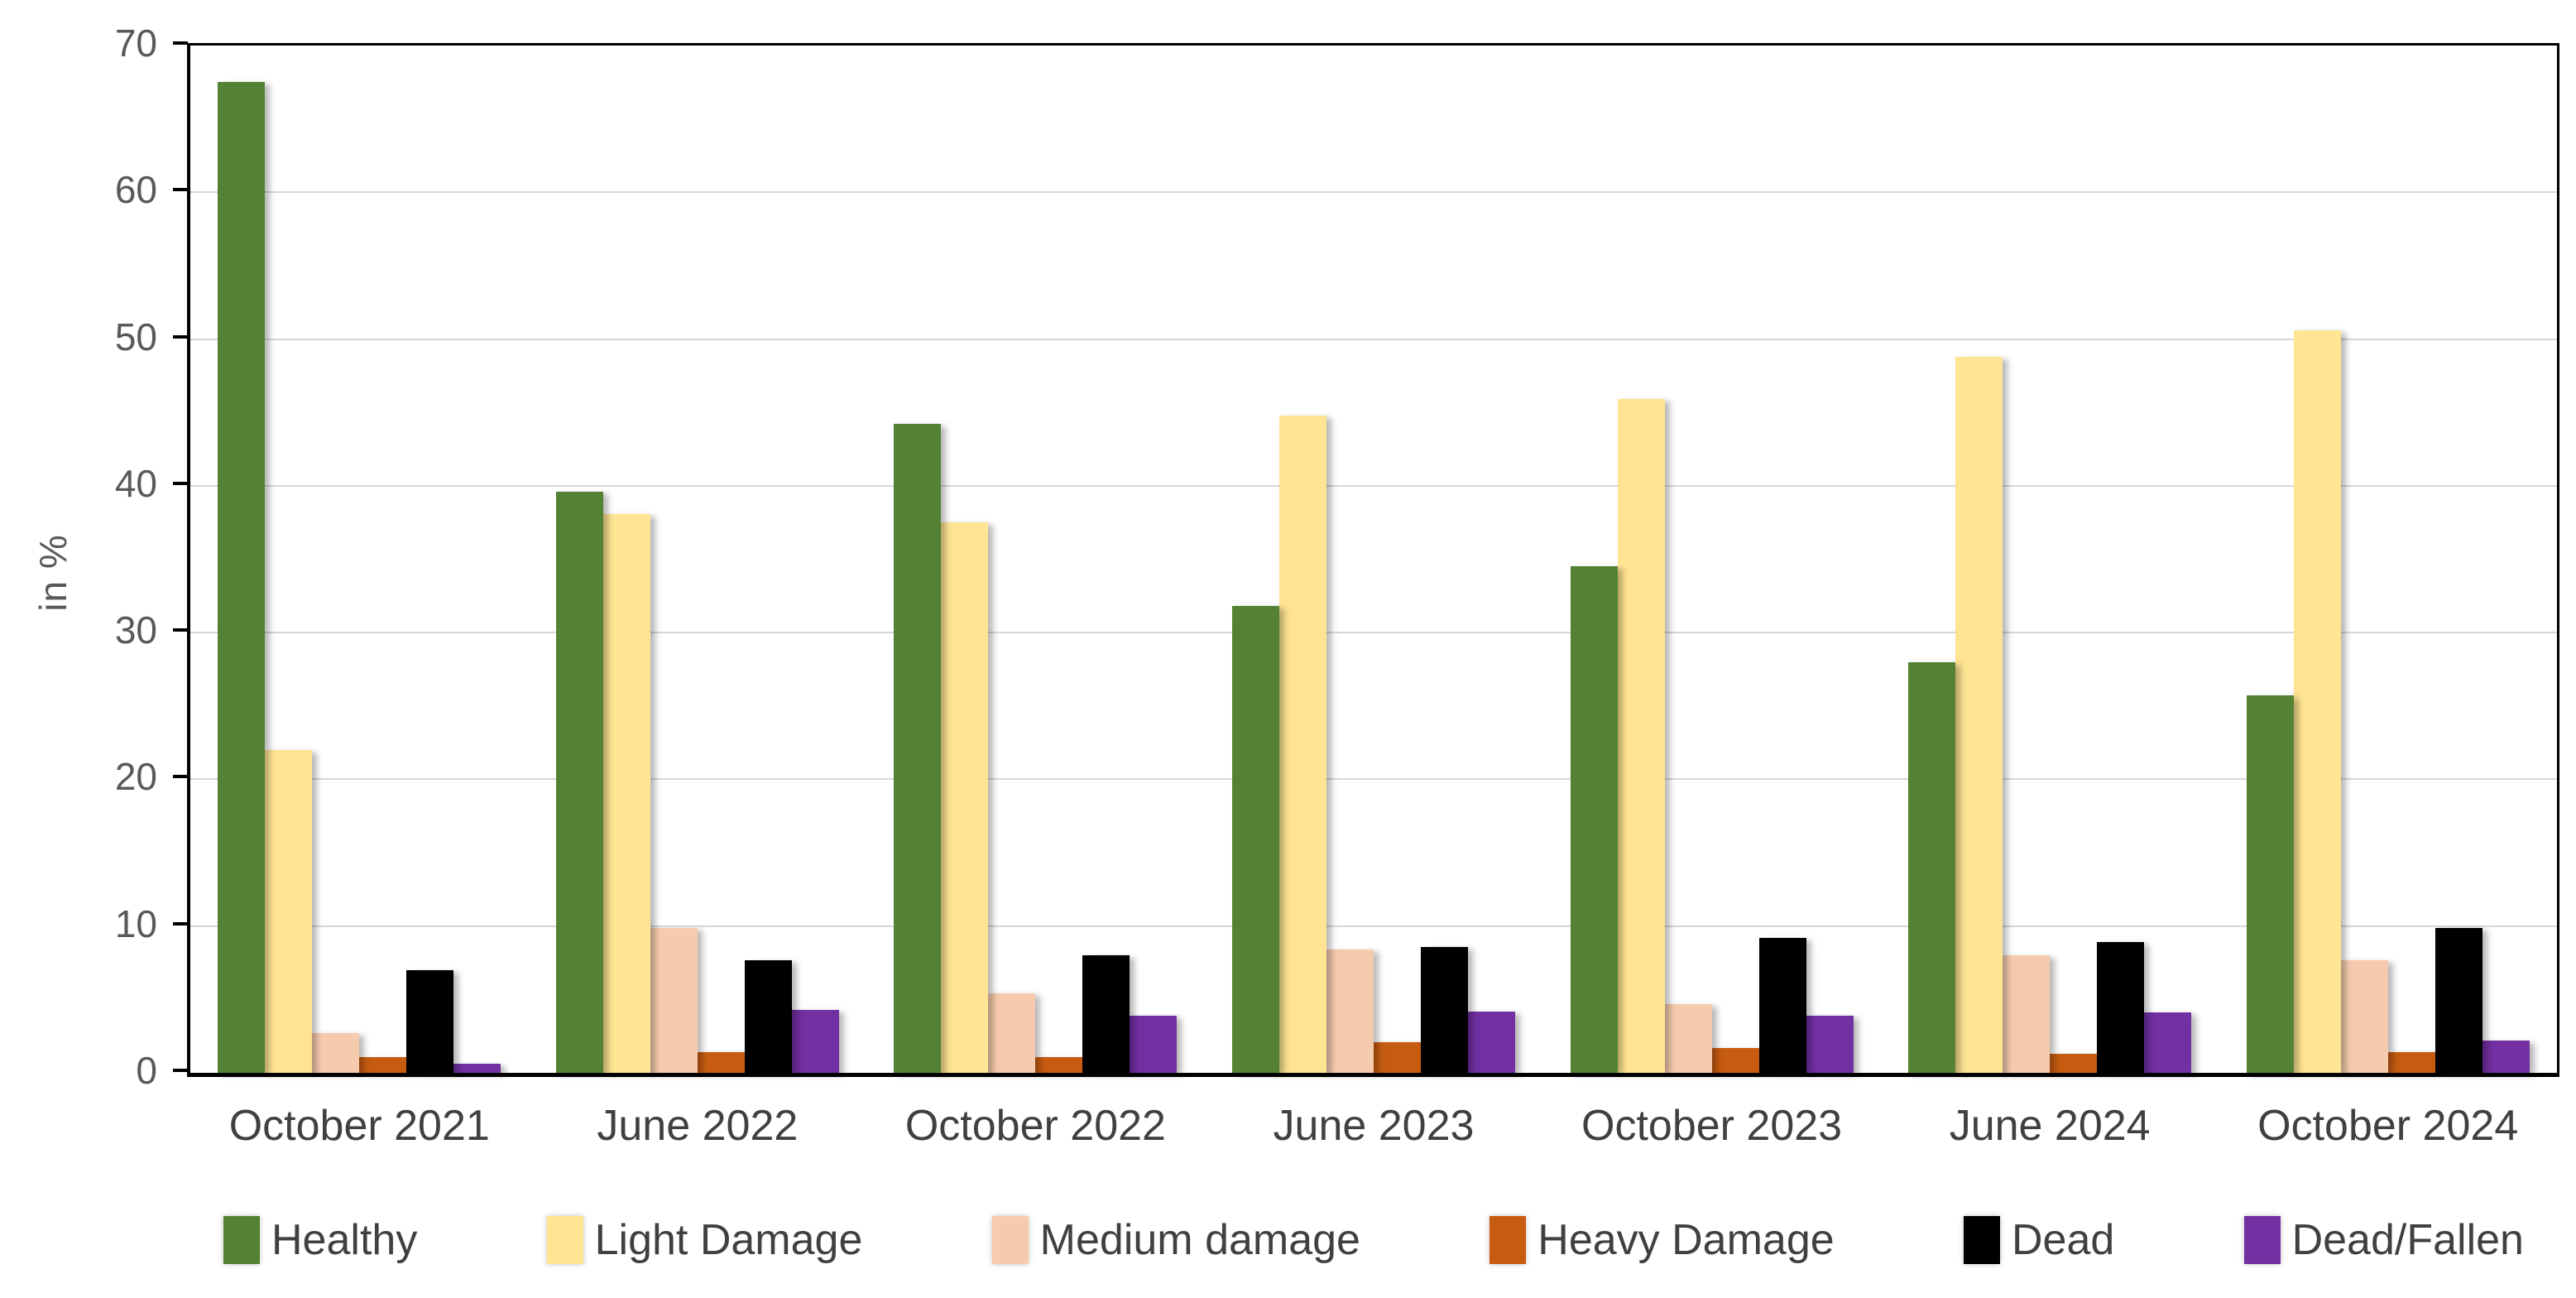  What do you see at coordinates (1035, 1126) in the screenshot?
I see `x-axis-label: October 2022` at bounding box center [1035, 1126].